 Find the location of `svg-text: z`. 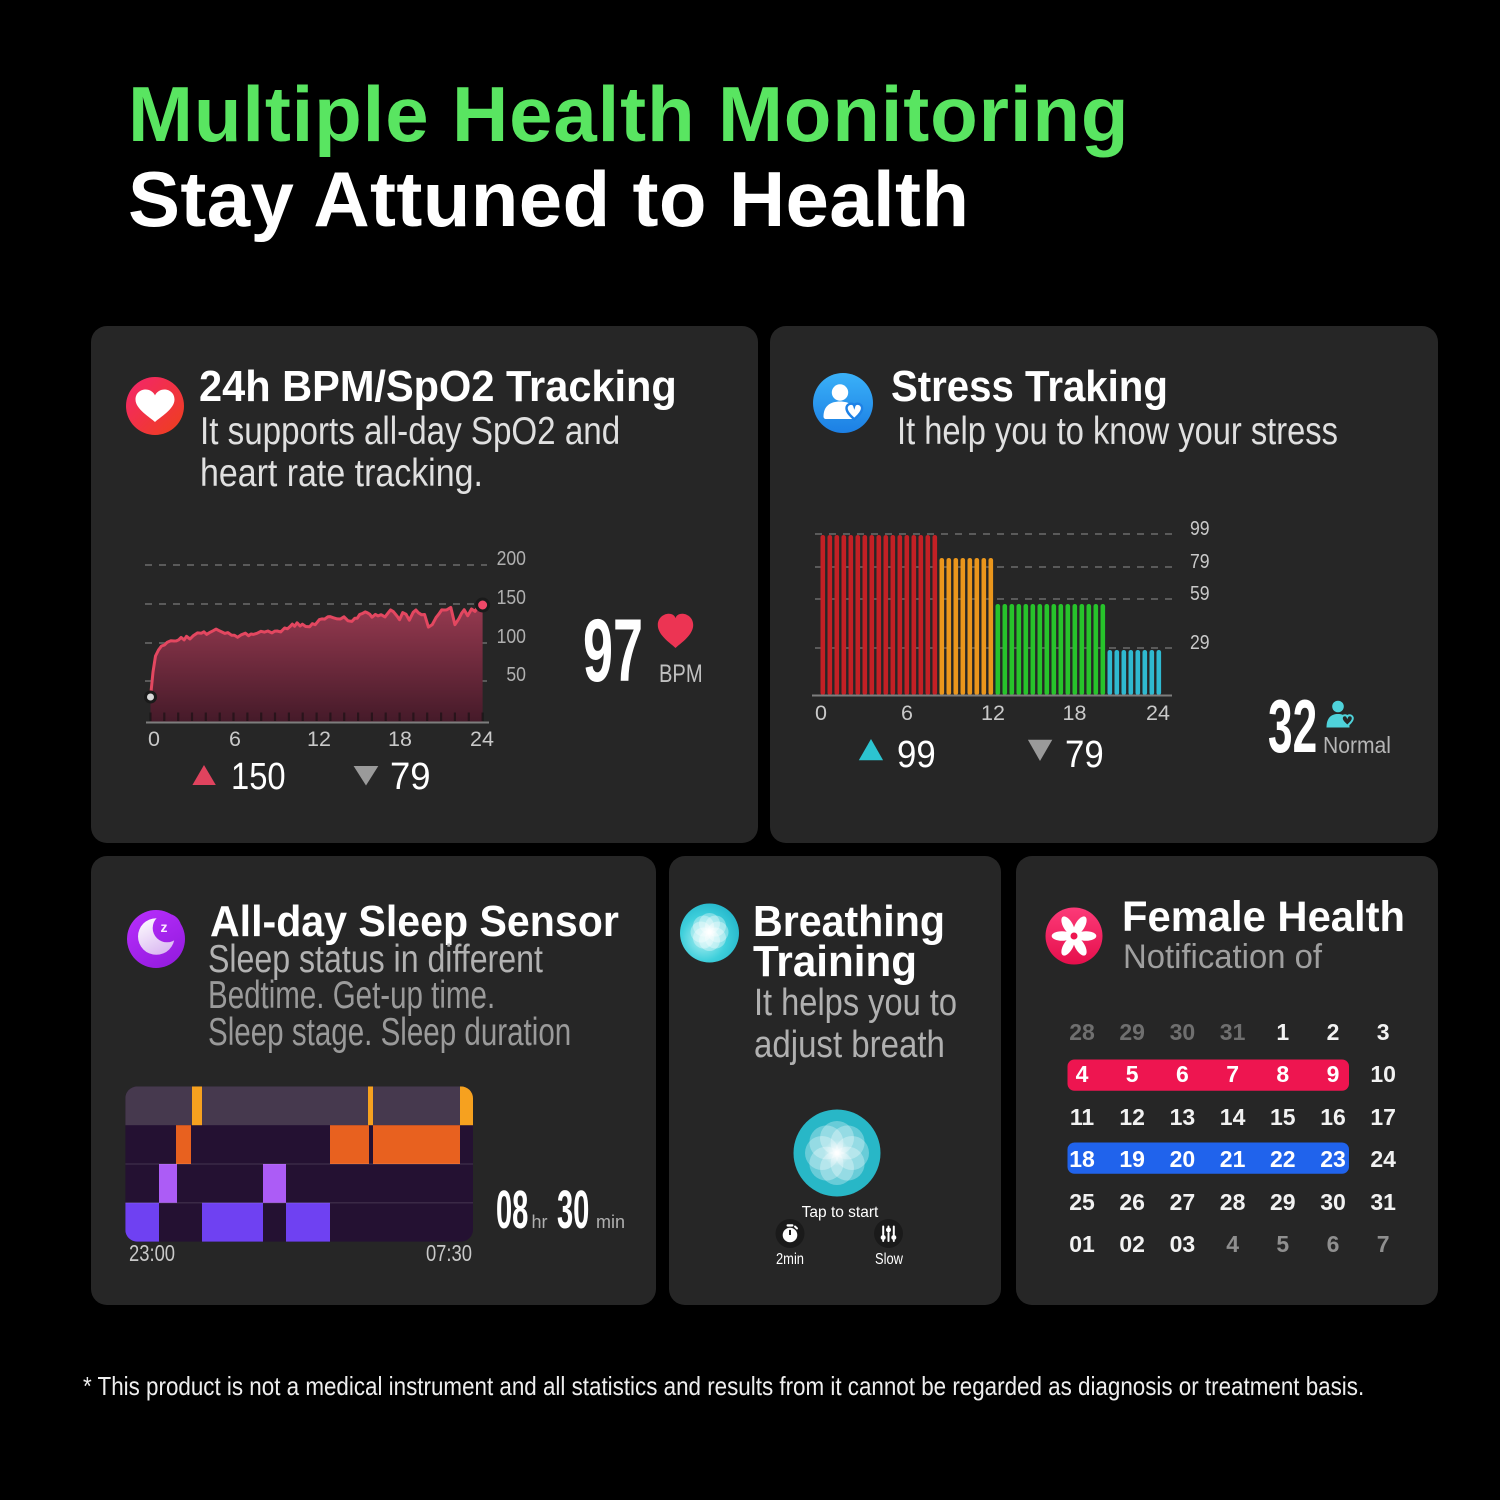

svg-text: z is located at coordinates (164, 927).